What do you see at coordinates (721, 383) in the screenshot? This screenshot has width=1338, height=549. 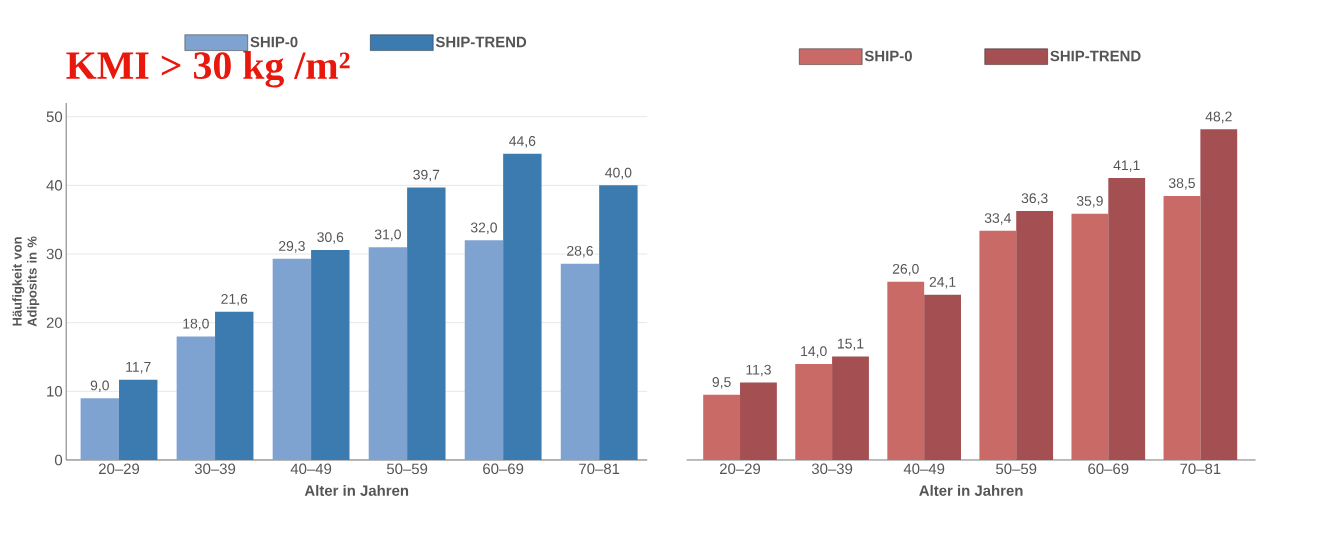 I see `data-label: 9,5` at bounding box center [721, 383].